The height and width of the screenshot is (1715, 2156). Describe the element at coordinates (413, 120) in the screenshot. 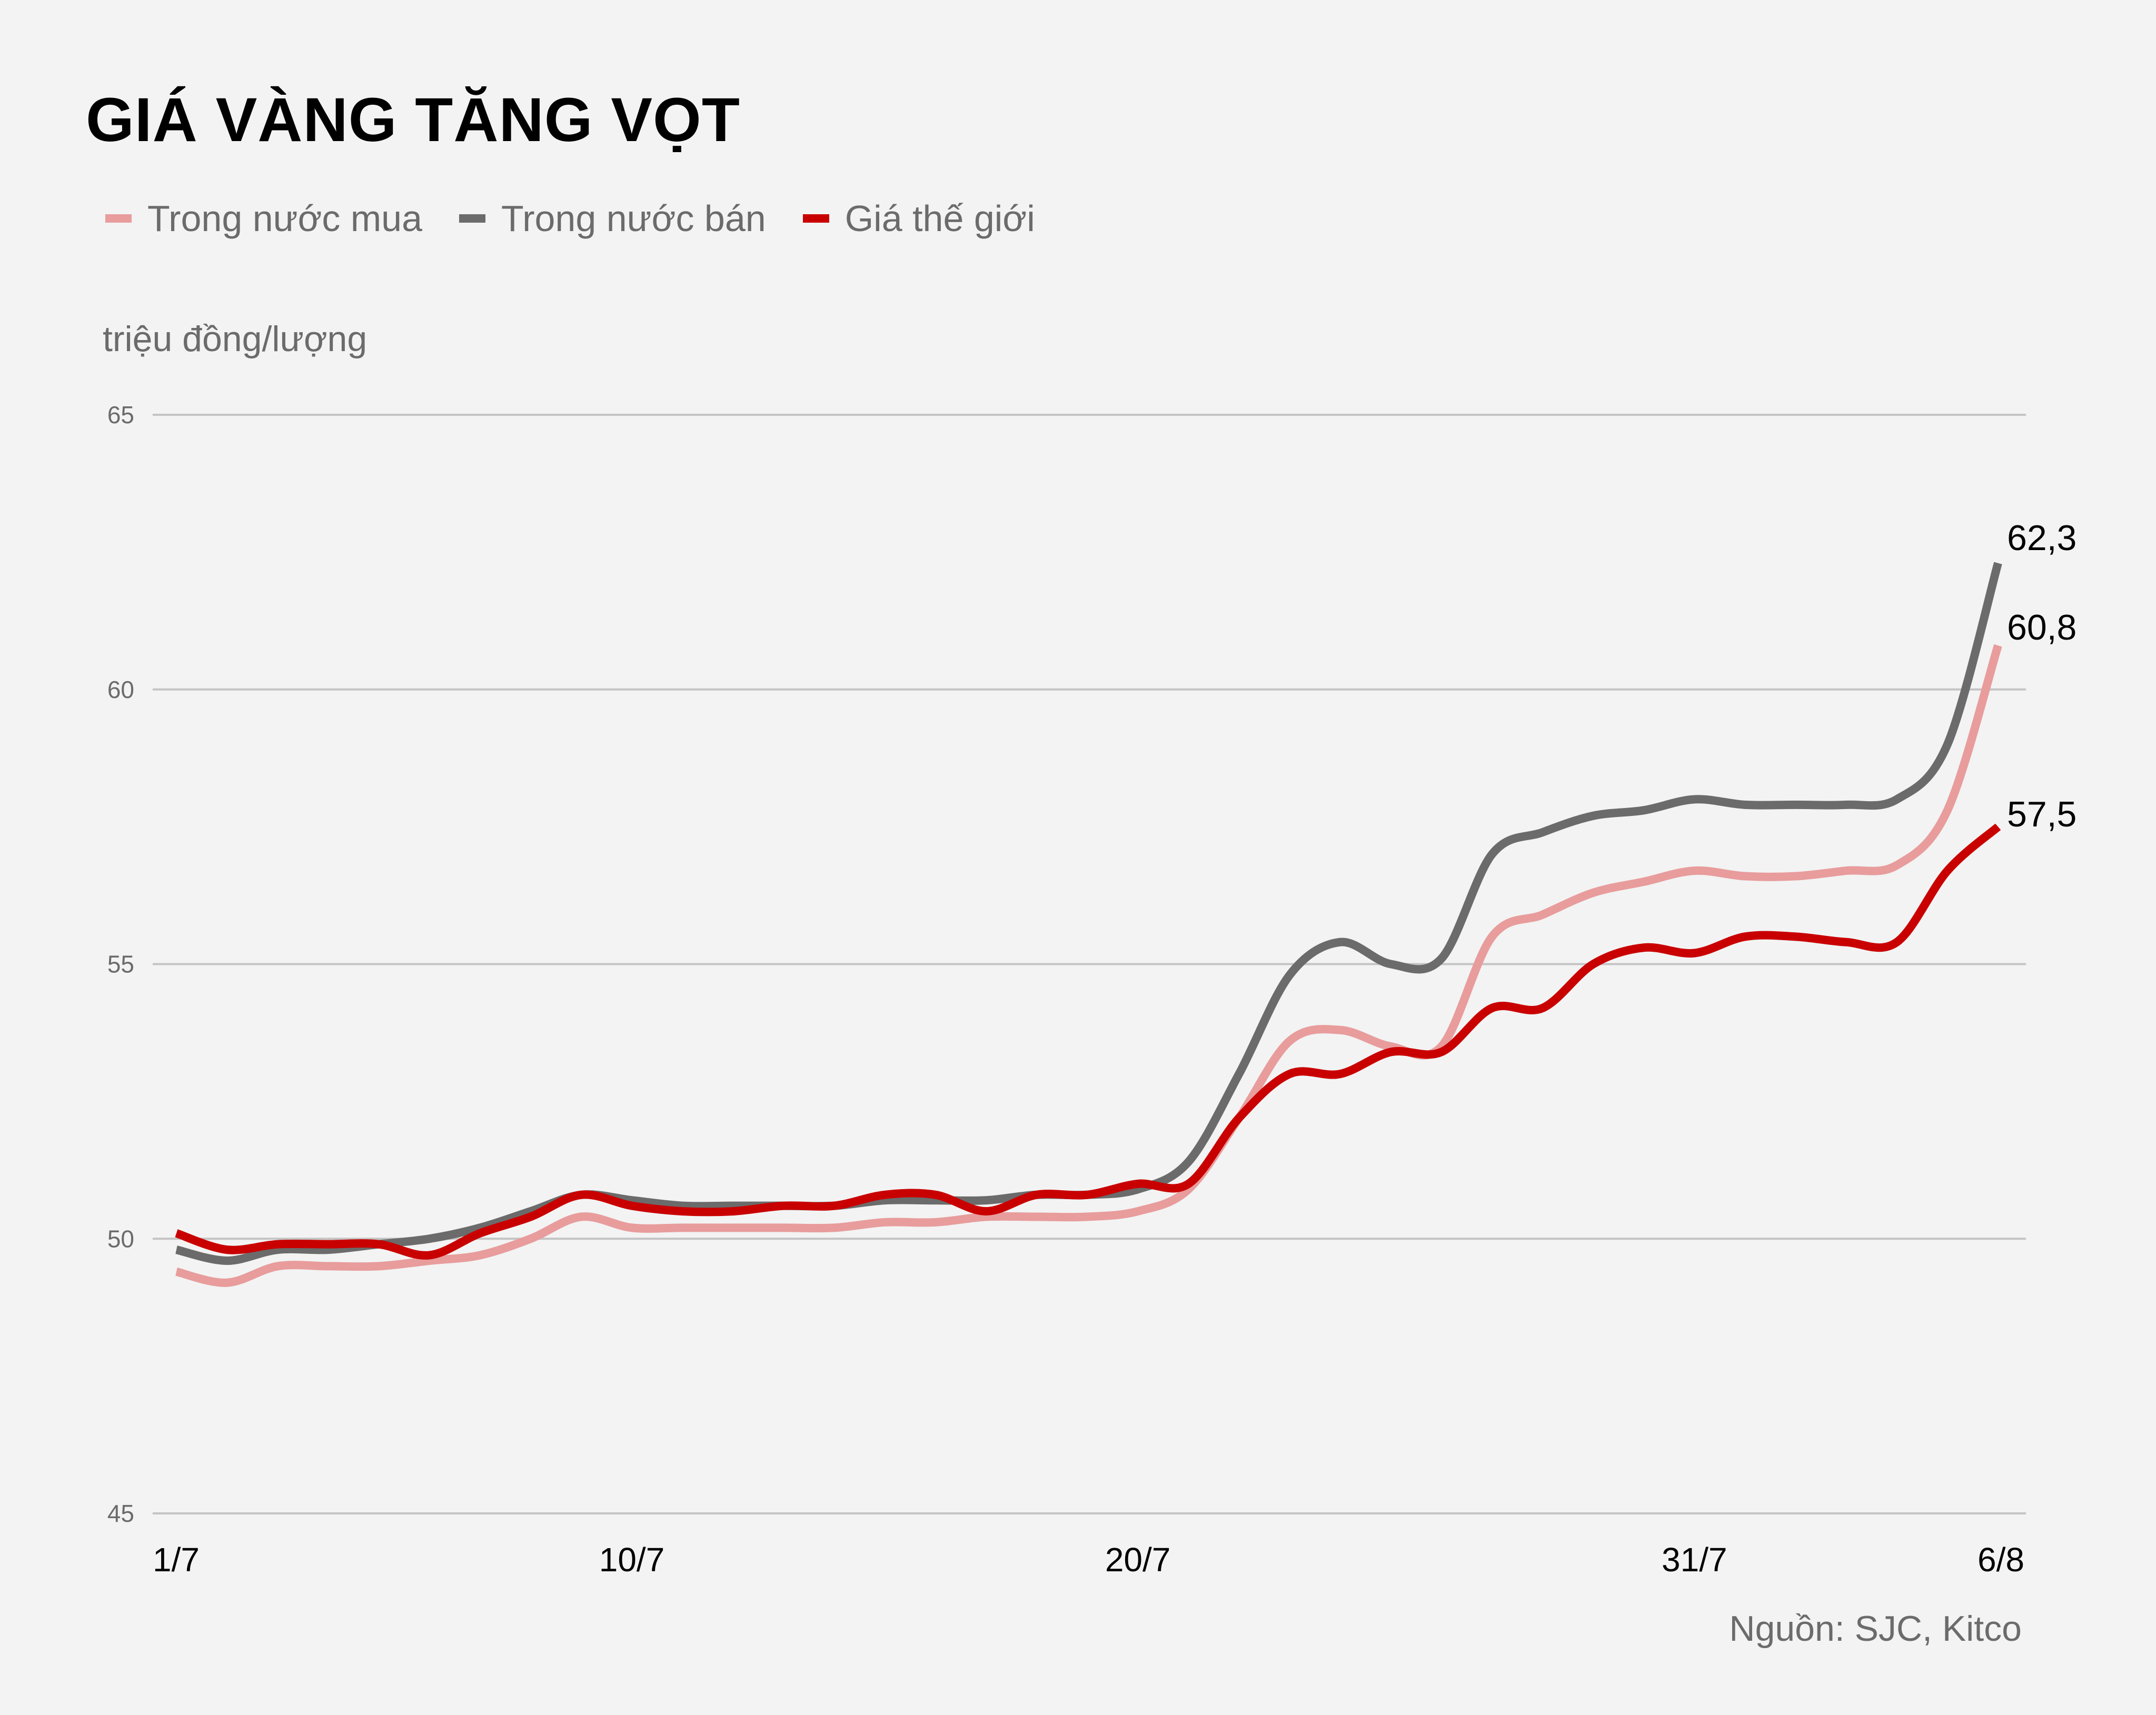

I see `chart-title: GIÁ VÀNG TĂNG VỌT` at that location.